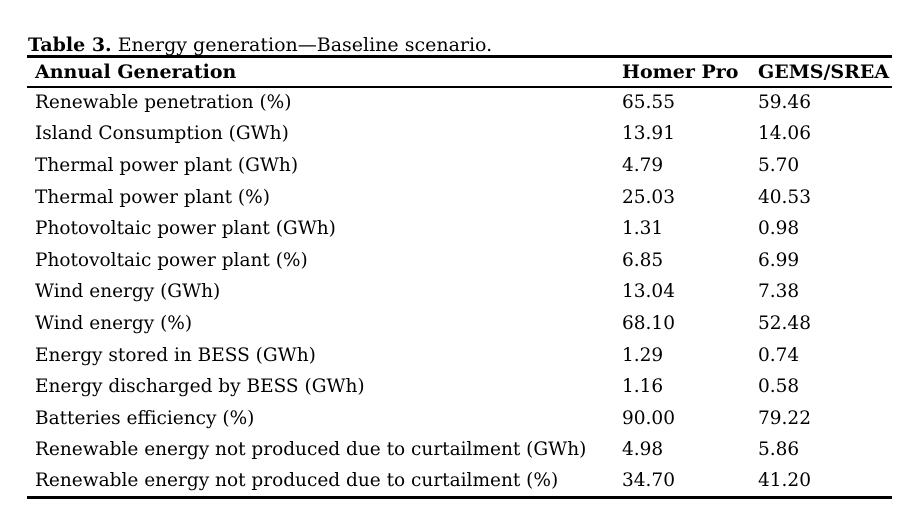 Image resolution: width=921 pixels, height=524 pixels. I want to click on gems-srea-cell: 5.70, so click(779, 165).